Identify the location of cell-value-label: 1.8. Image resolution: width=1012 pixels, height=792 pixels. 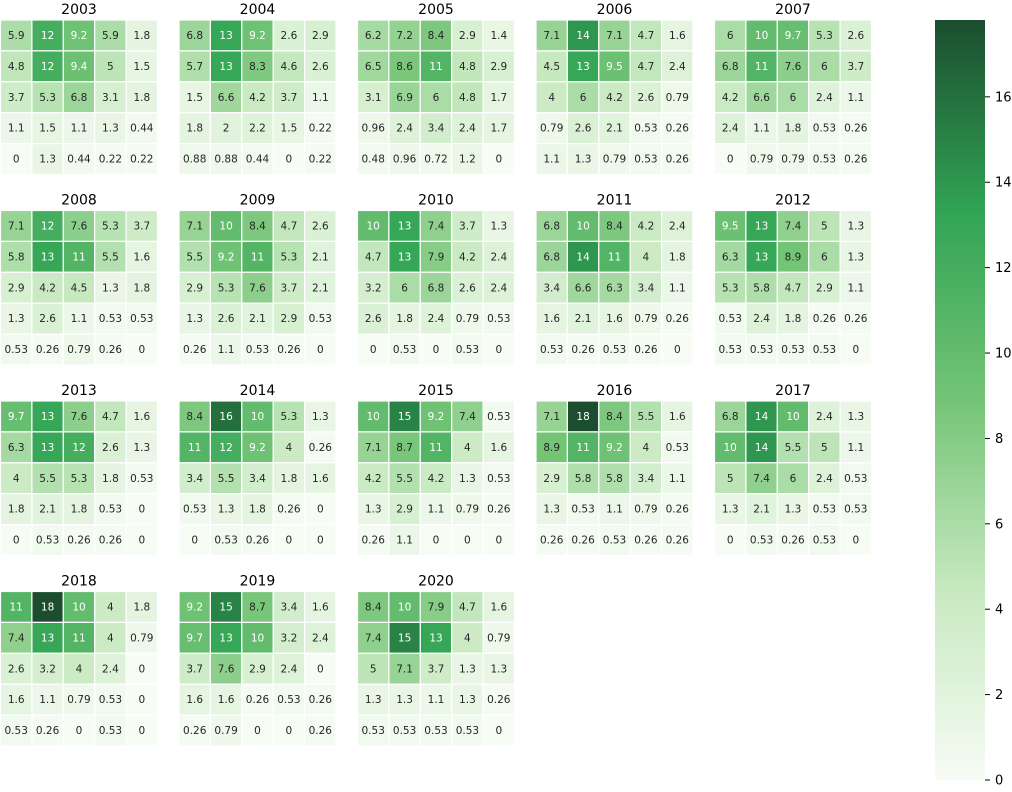
(793, 319).